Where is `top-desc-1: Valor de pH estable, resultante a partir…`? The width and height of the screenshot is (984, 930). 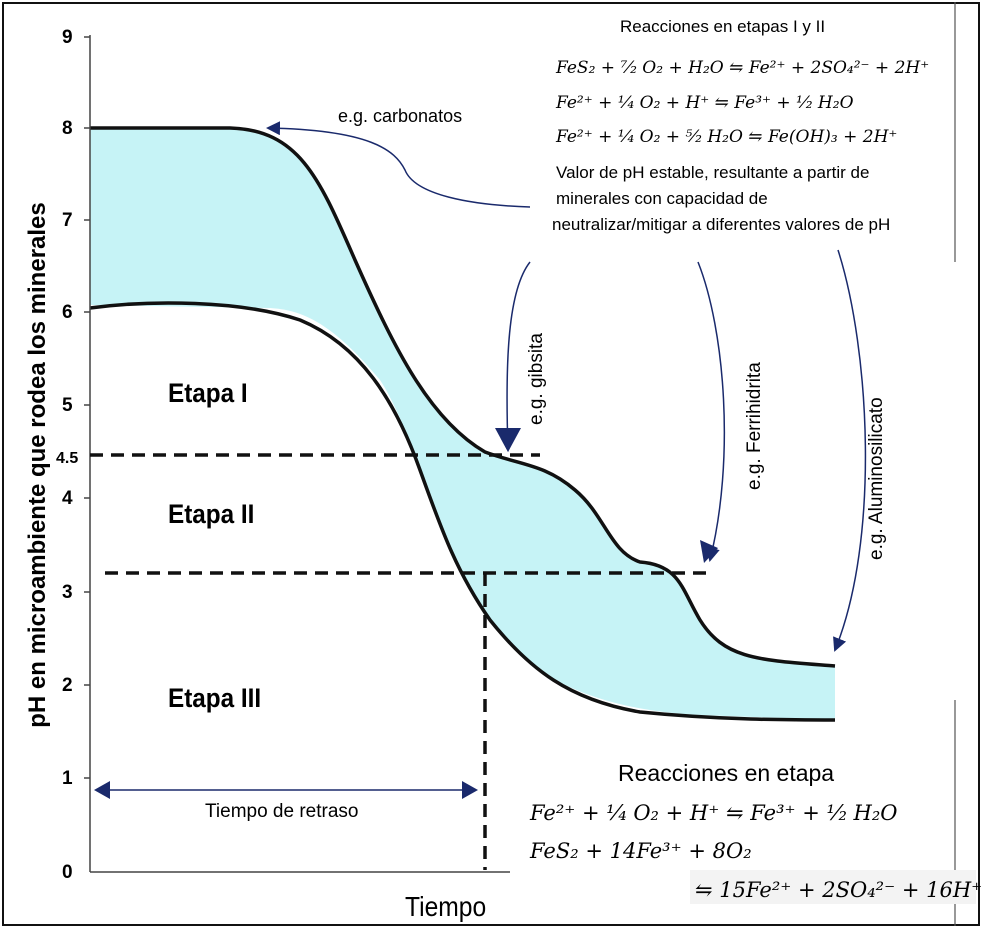
top-desc-1: Valor de pH estable, resultante a partir… is located at coordinates (712, 172).